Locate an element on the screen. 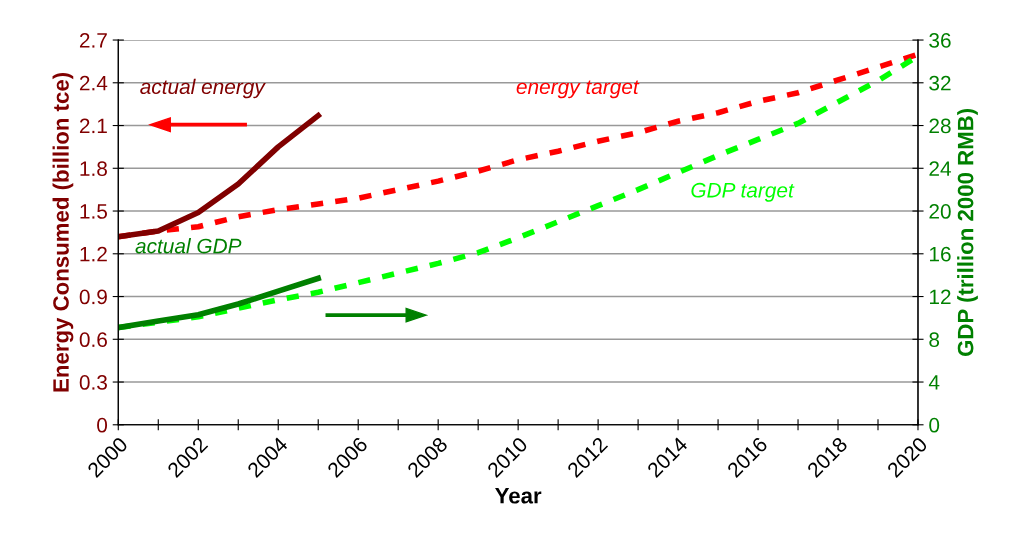 This screenshot has height=556, width=1011. y2-tick-label: 32 is located at coordinates (940, 83).